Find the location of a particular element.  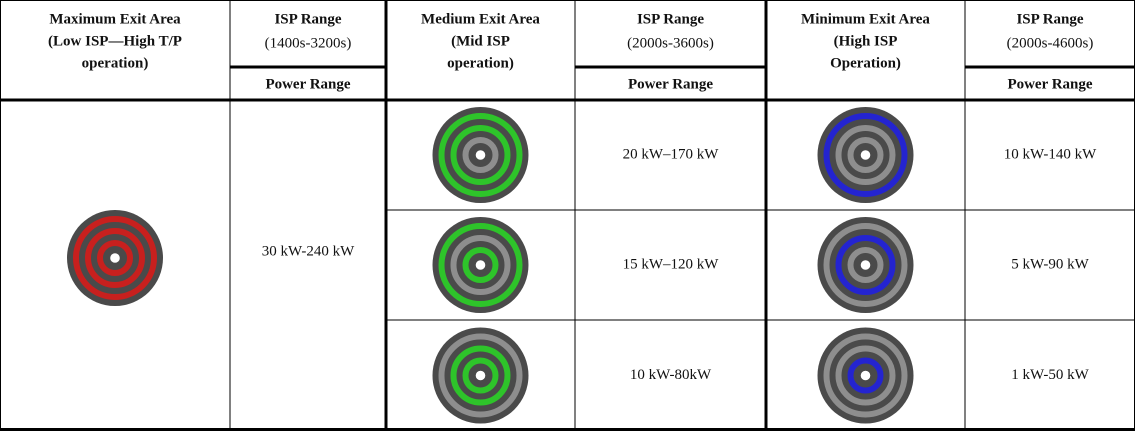

power-range: 5 kW-90 kW is located at coordinates (1050, 264).